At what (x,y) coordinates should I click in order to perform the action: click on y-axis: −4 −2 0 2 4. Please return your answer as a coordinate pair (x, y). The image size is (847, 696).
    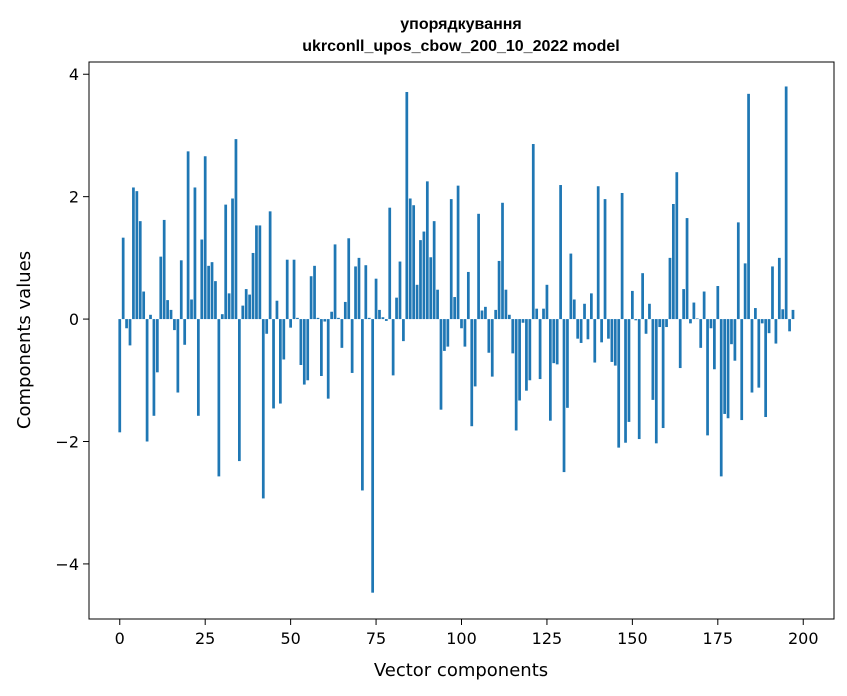
    Looking at the image, I should click on (72, 319).